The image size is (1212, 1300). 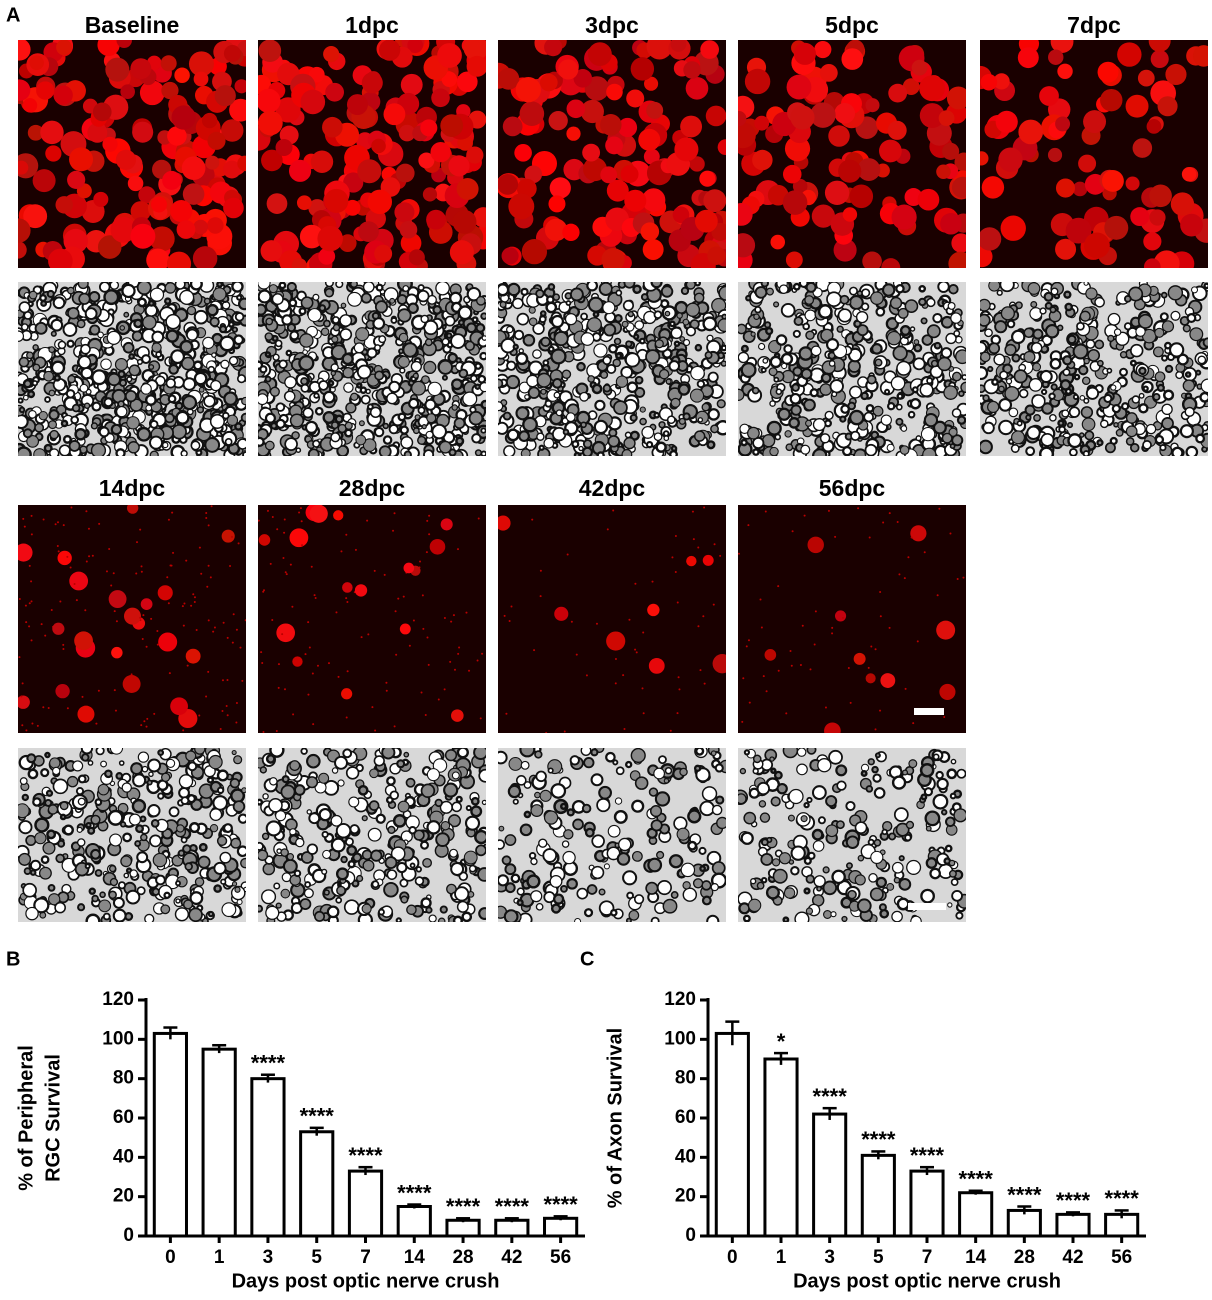 I want to click on image-title: 56dpc, so click(x=852, y=488).